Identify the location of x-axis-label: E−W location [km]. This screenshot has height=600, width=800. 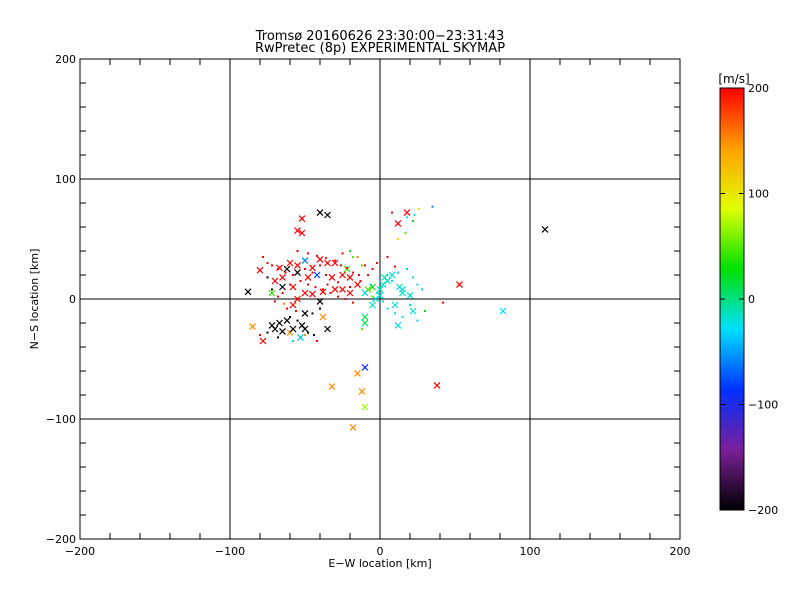
(379, 563).